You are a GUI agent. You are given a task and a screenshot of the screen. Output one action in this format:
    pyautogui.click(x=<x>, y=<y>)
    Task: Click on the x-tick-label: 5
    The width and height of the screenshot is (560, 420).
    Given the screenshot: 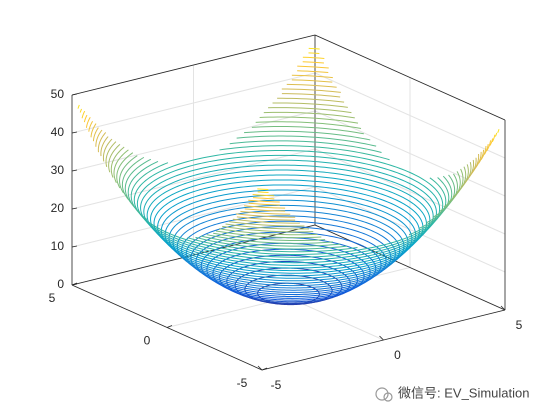 What is the action you would take?
    pyautogui.click(x=519, y=325)
    